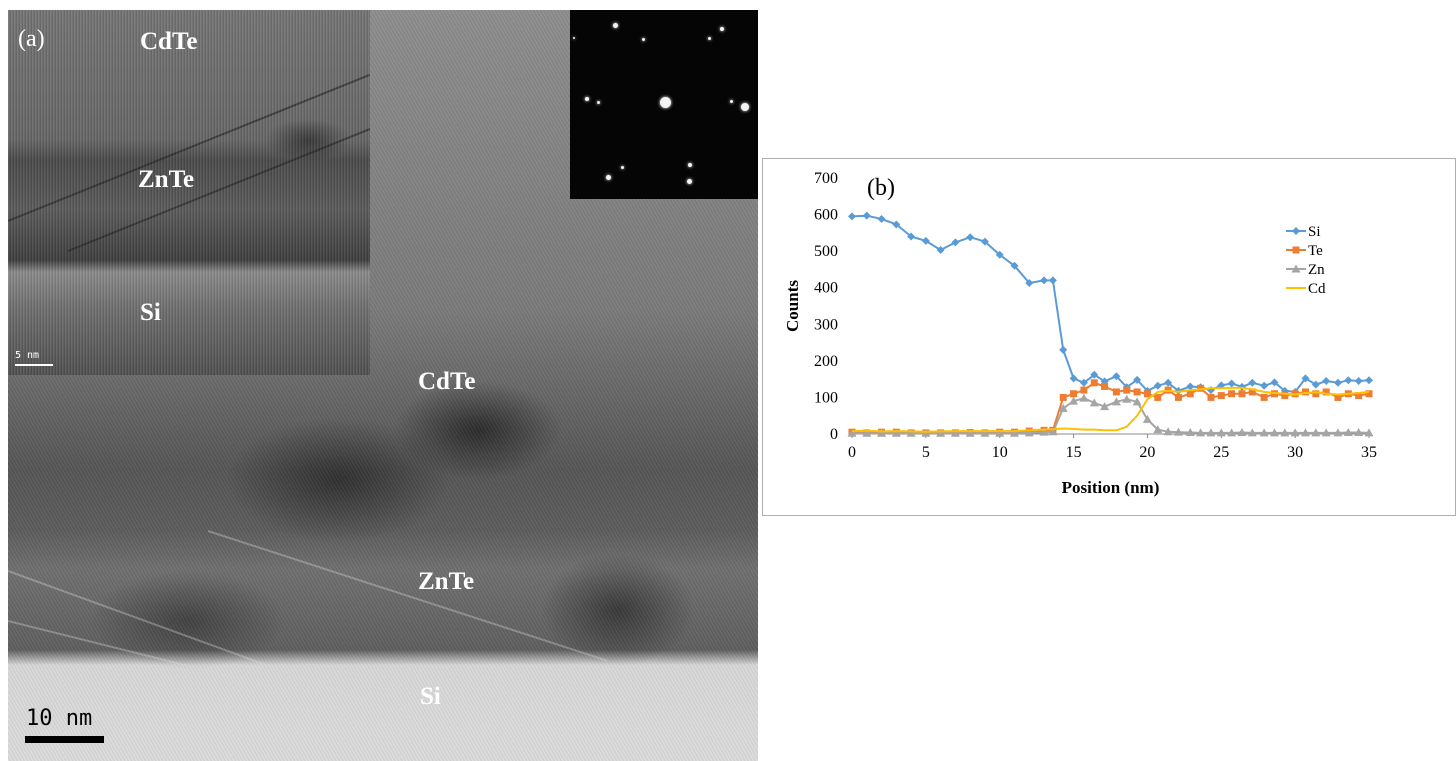 The width and height of the screenshot is (1456, 761). What do you see at coordinates (1110, 303) in the screenshot?
I see `series-line-si` at bounding box center [1110, 303].